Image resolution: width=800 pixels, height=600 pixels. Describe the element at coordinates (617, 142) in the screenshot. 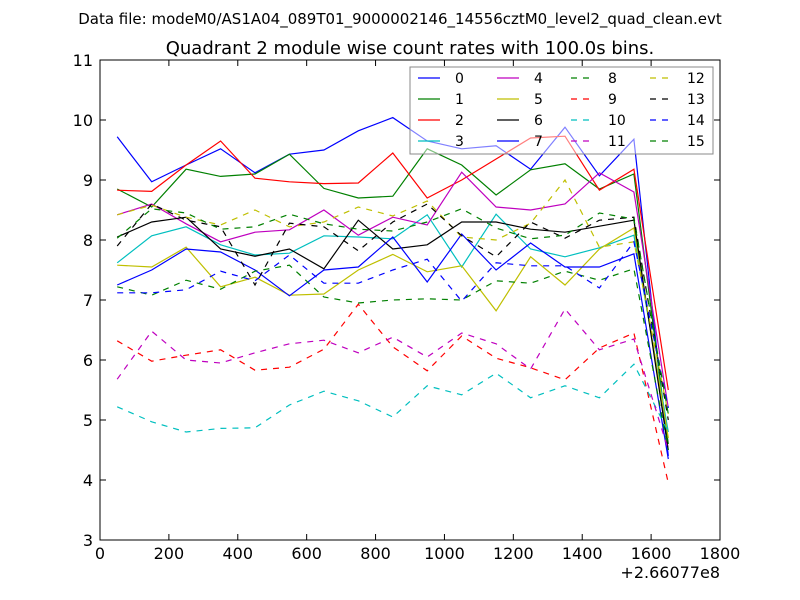

I see `legend-label-11: 11` at that location.